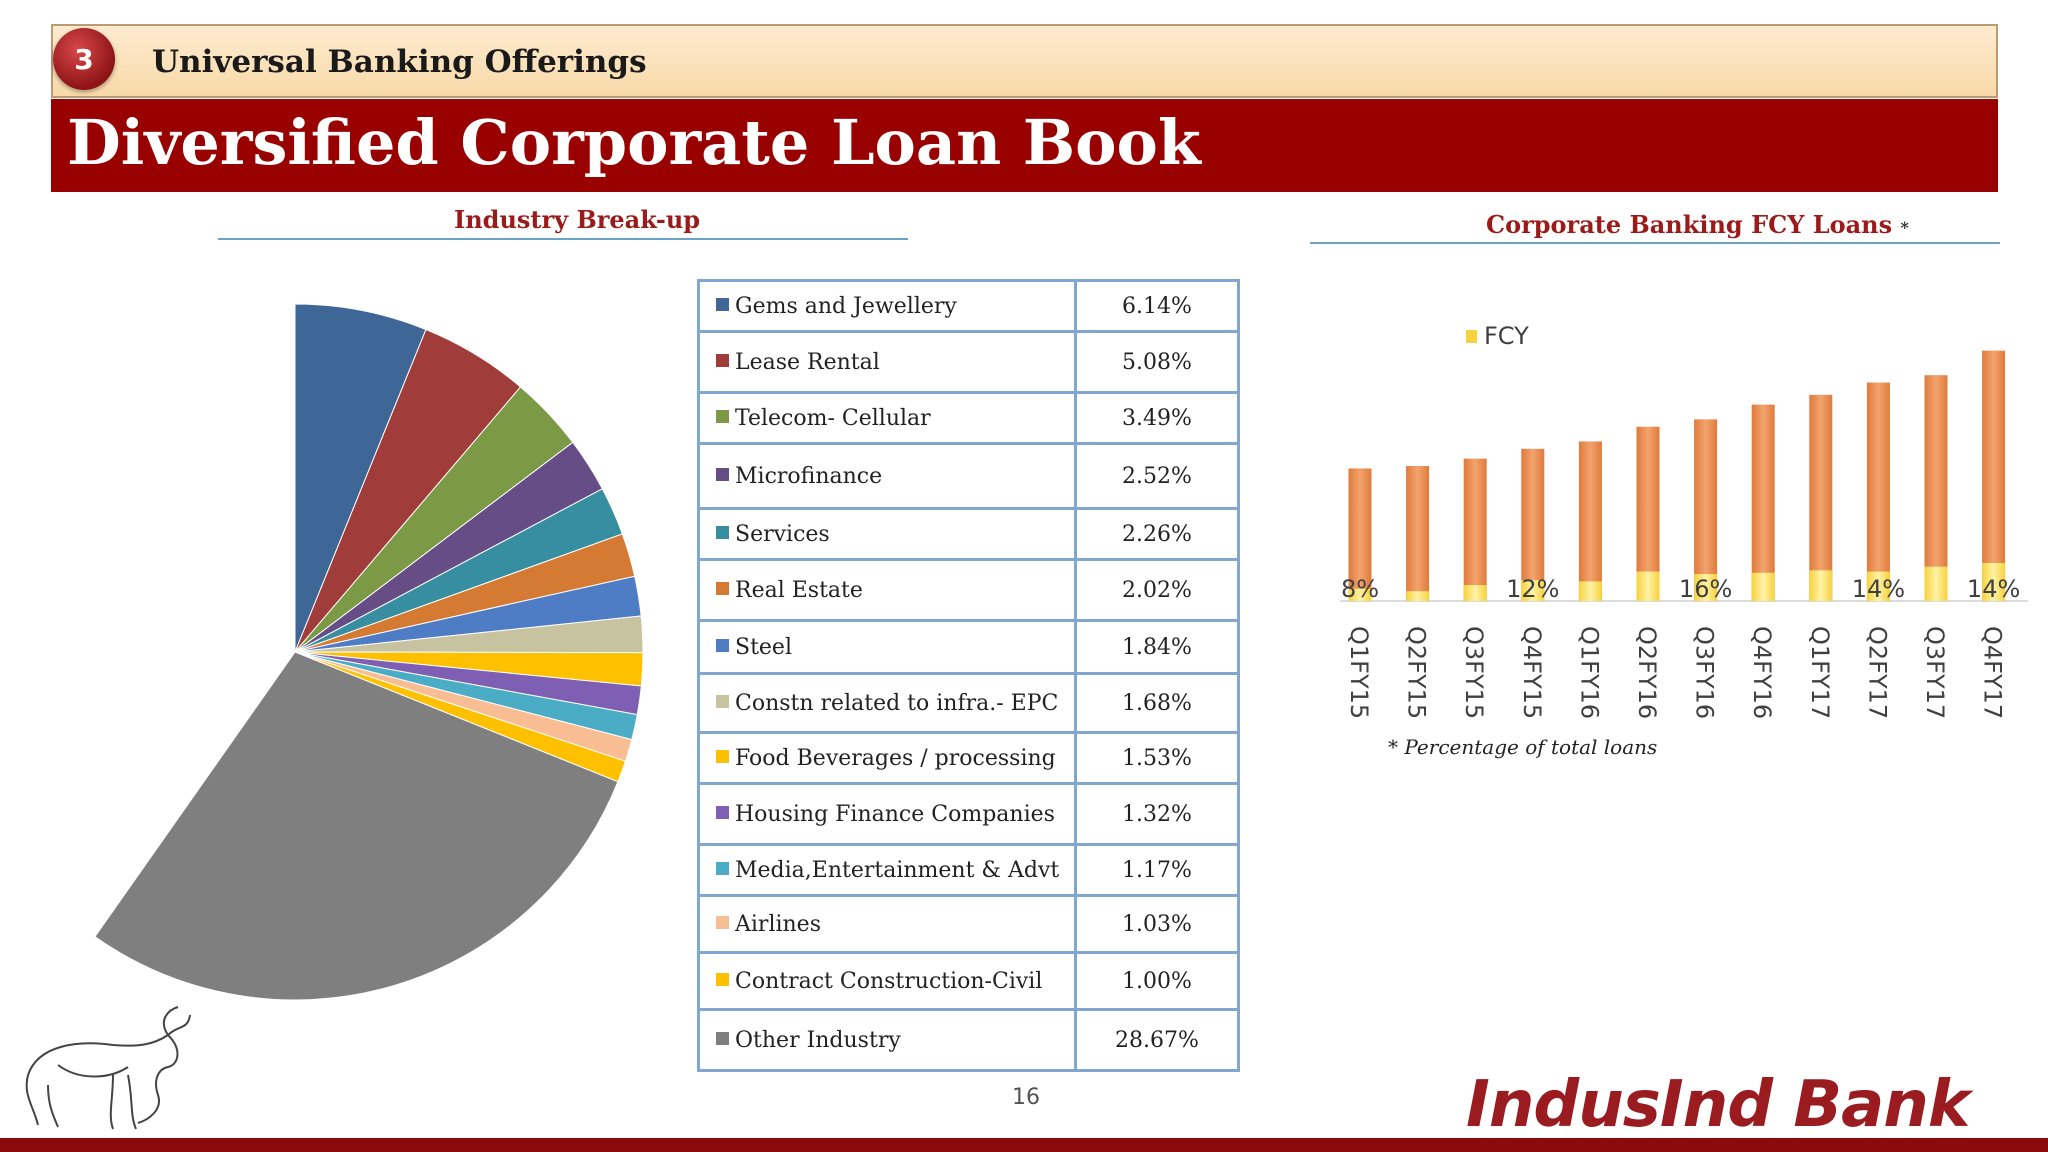  What do you see at coordinates (1157, 534) in the screenshot?
I see `legend-value: 2.26%` at bounding box center [1157, 534].